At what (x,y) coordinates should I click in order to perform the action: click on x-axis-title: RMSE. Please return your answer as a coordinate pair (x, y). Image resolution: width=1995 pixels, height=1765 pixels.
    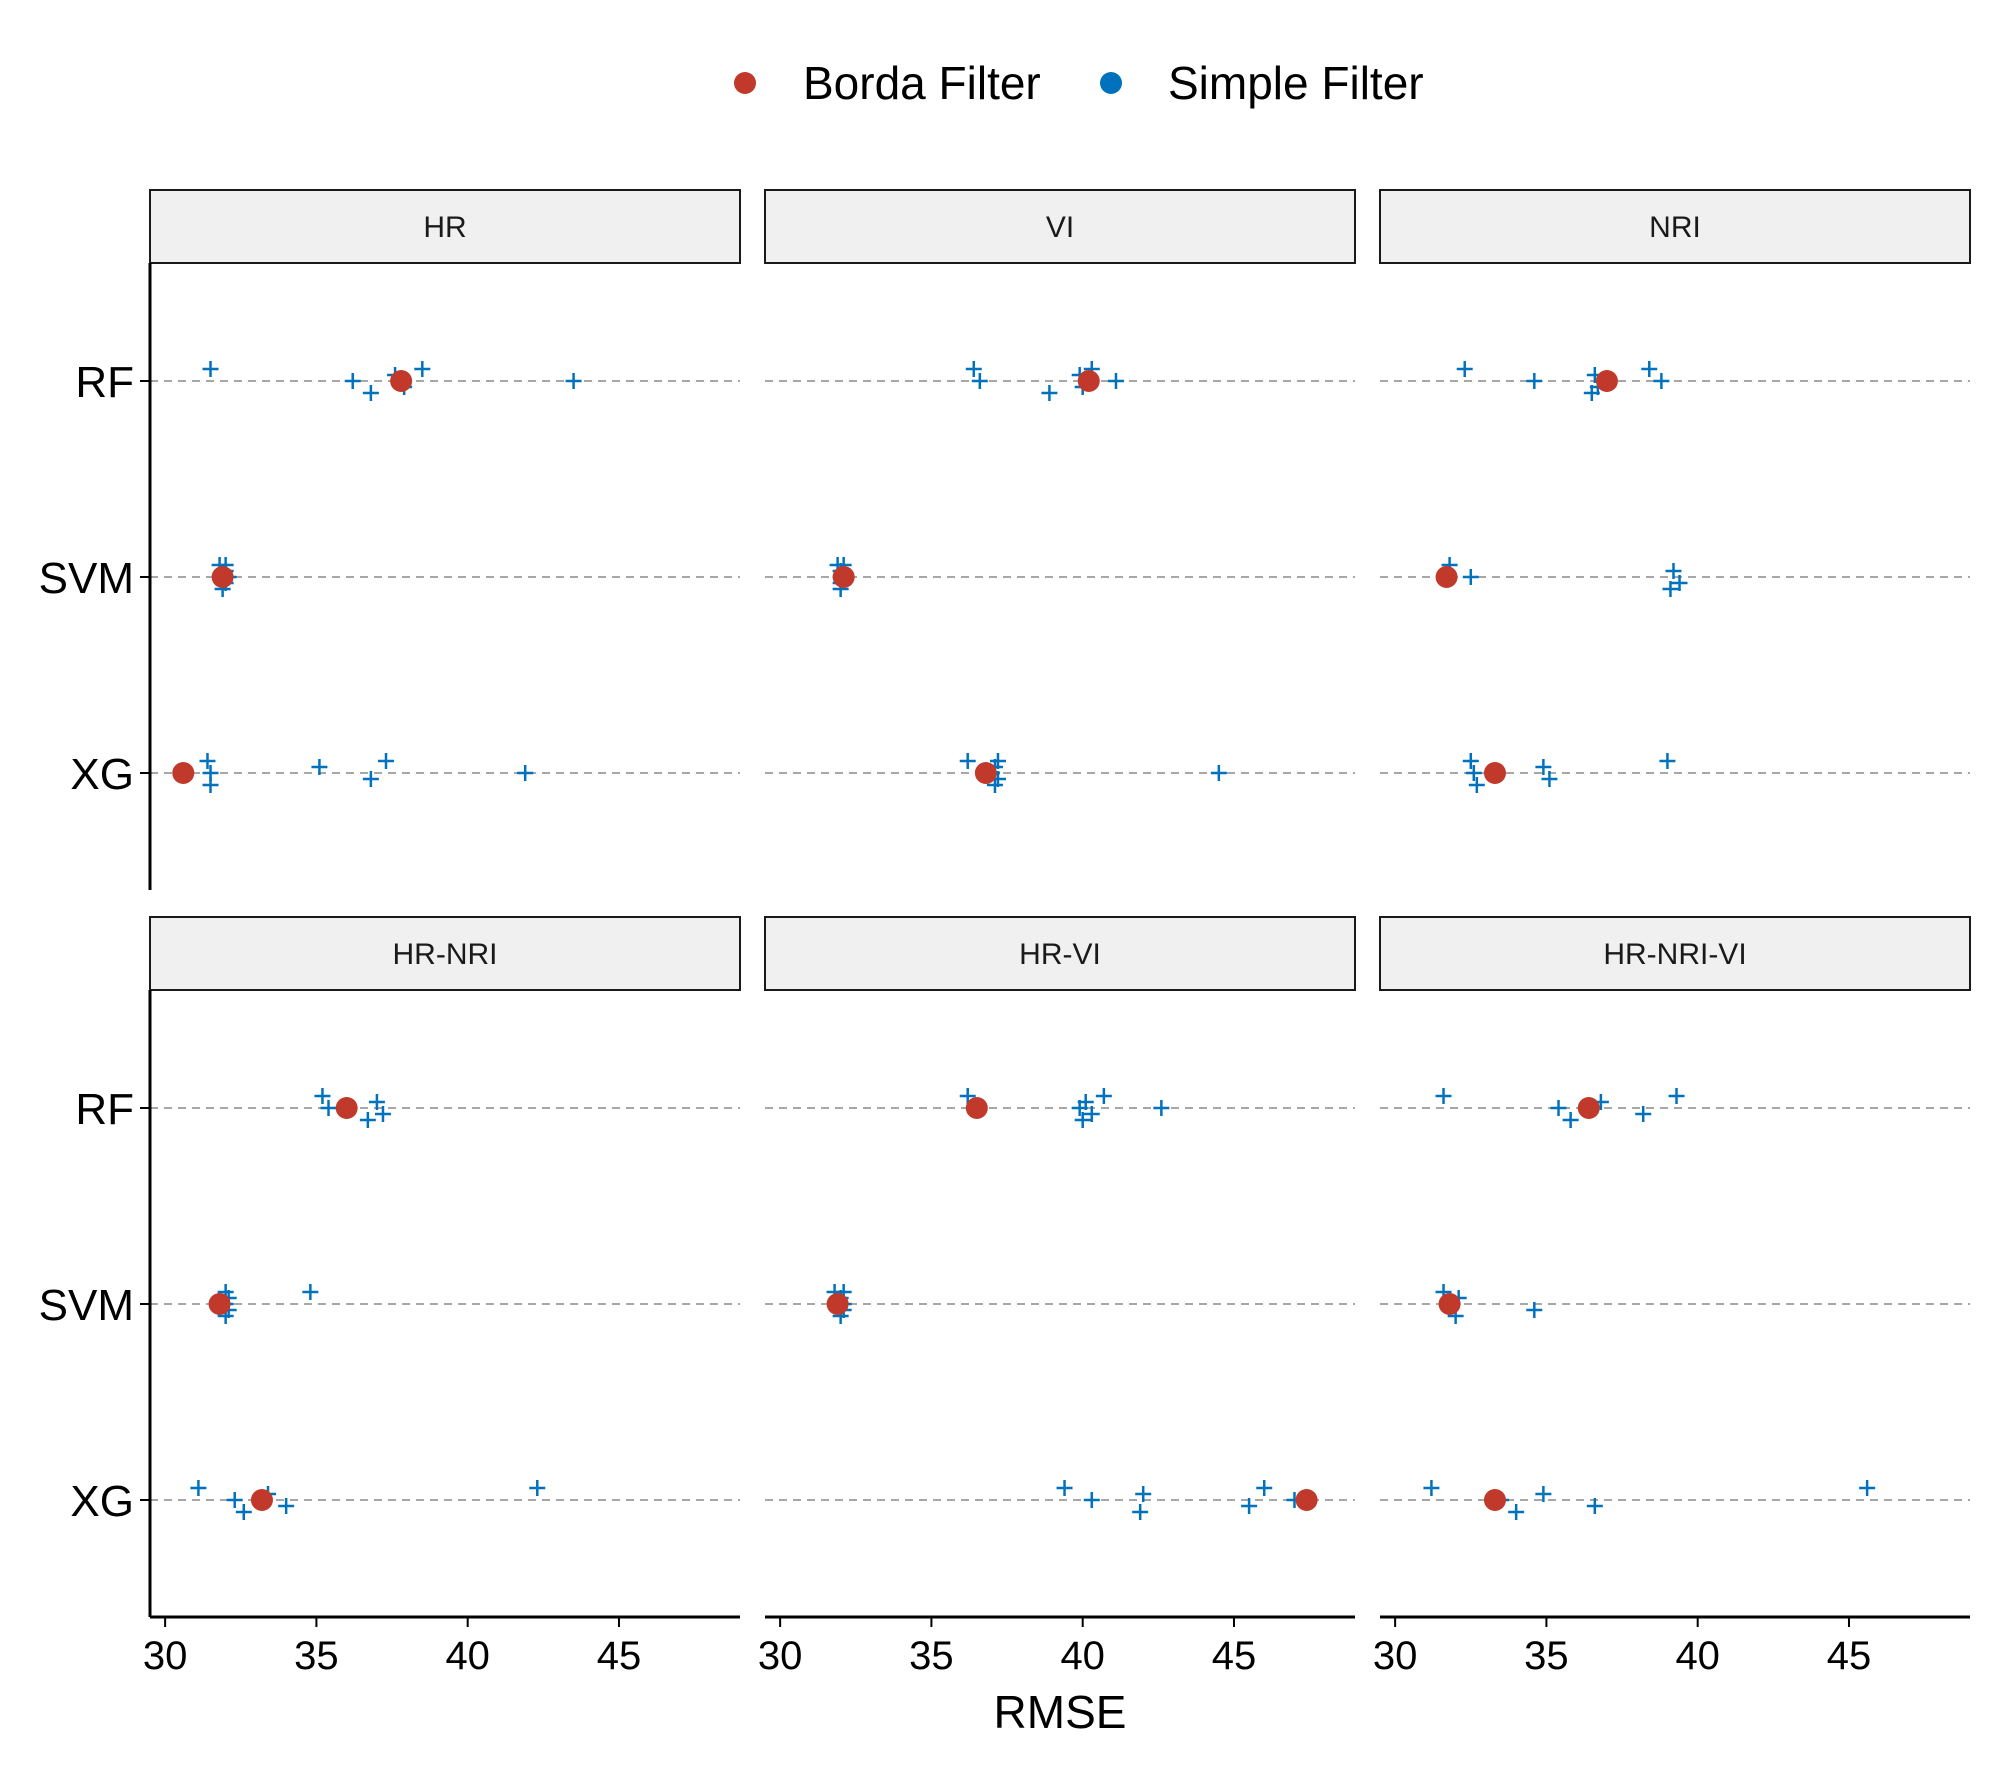
    Looking at the image, I should click on (1060, 1712).